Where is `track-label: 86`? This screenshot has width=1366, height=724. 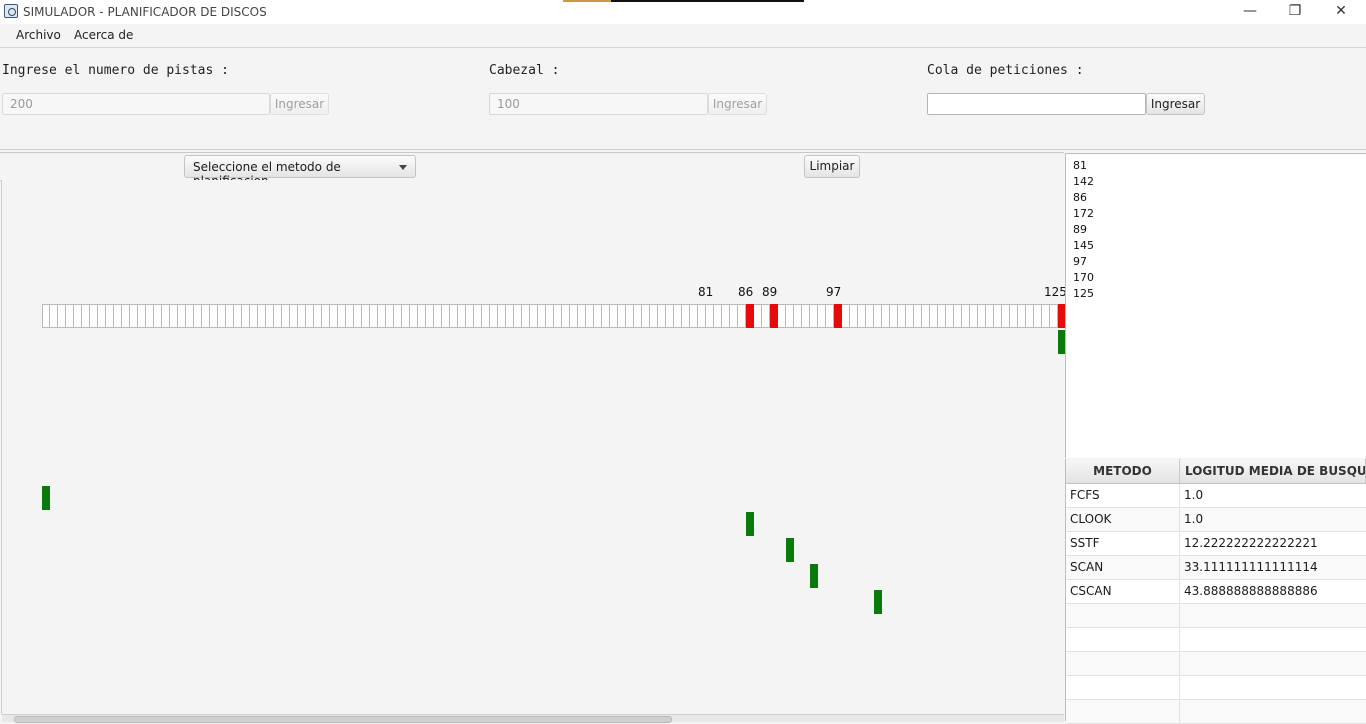 track-label: 86 is located at coordinates (746, 292).